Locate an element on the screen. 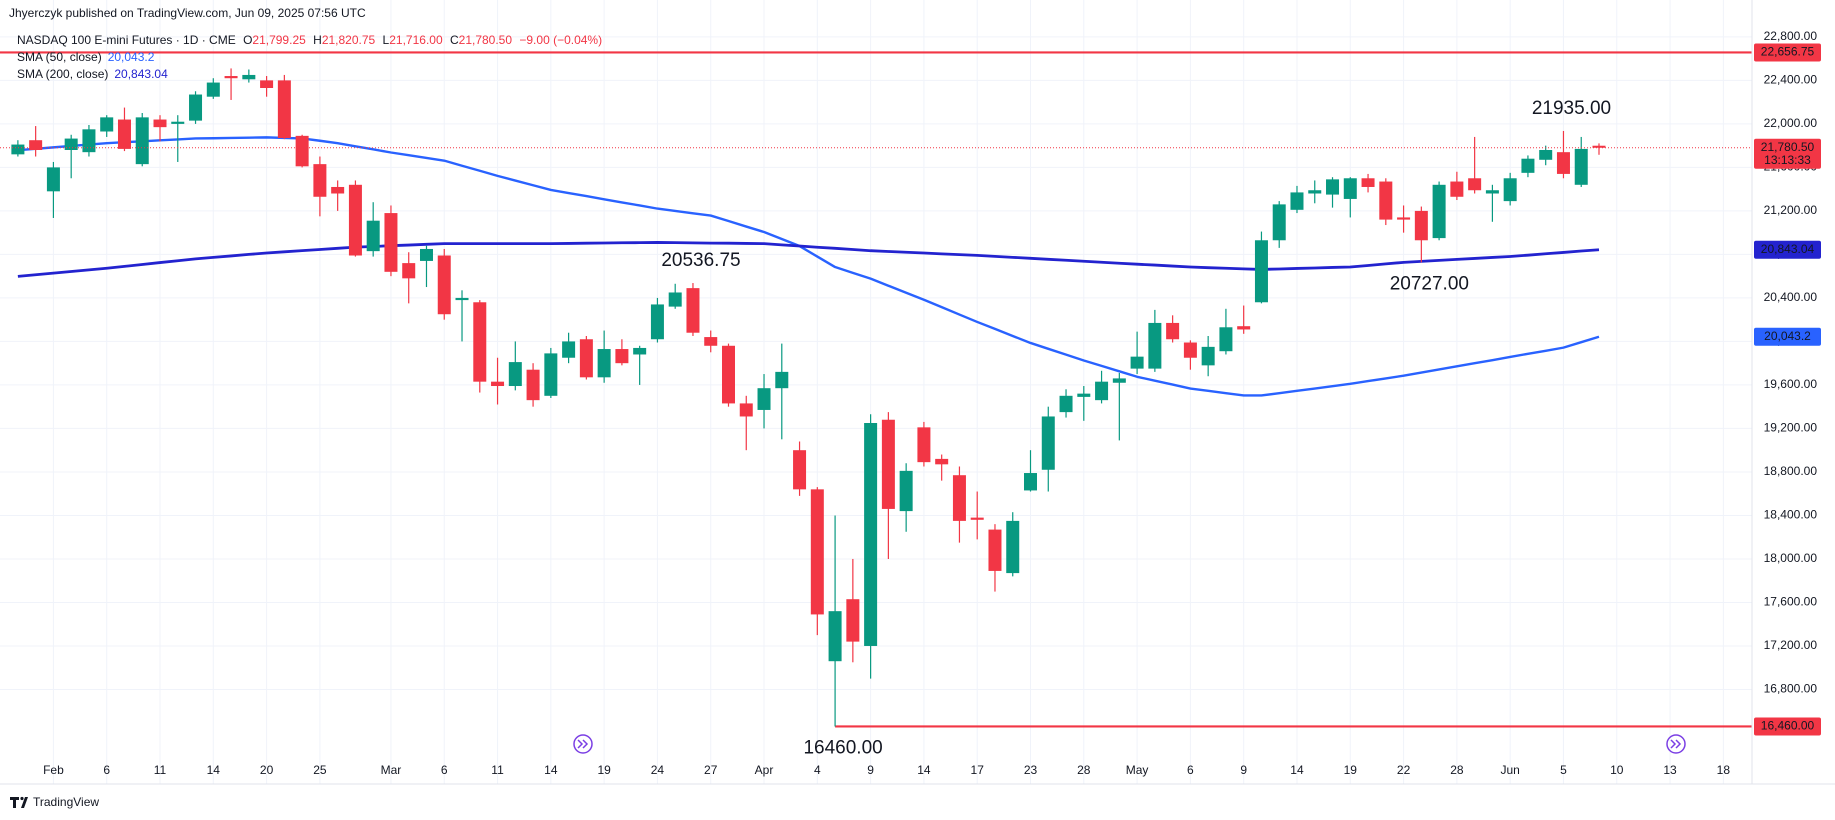 This screenshot has width=1835, height=820. y-tick-label: 20,400.00 is located at coordinates (1791, 297).